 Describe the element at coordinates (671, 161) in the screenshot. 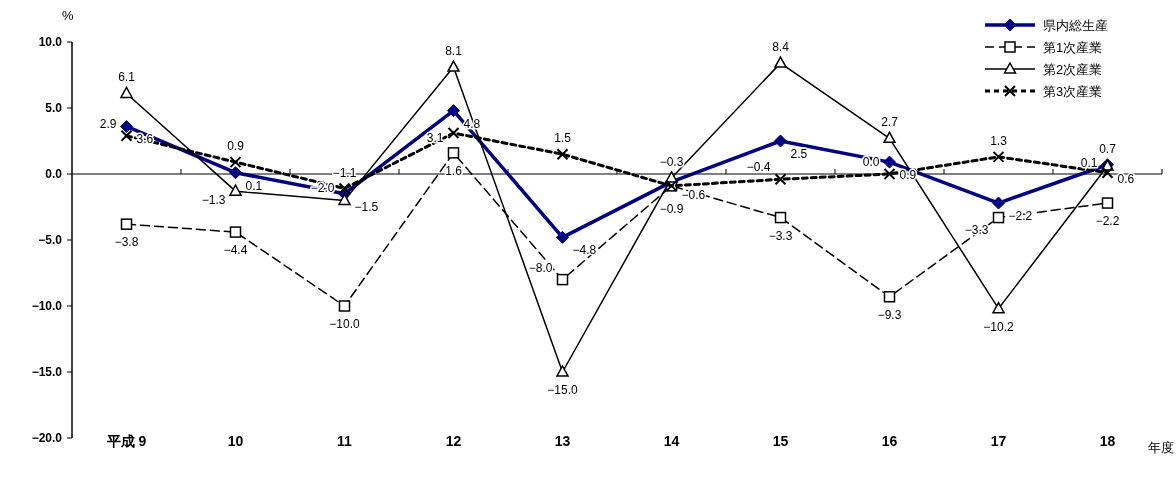

I see `data-label: −0.3` at that location.